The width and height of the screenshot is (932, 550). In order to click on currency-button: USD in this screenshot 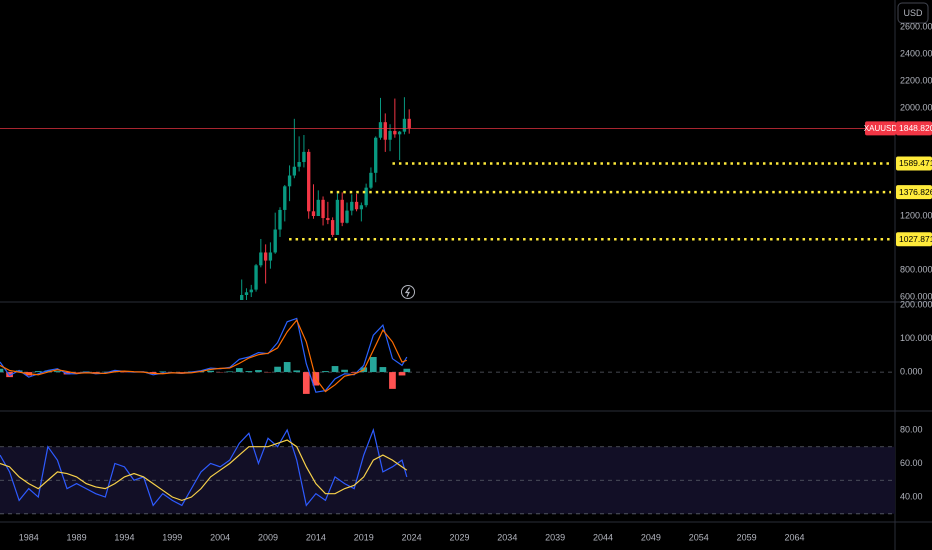, I will do `click(913, 13)`.